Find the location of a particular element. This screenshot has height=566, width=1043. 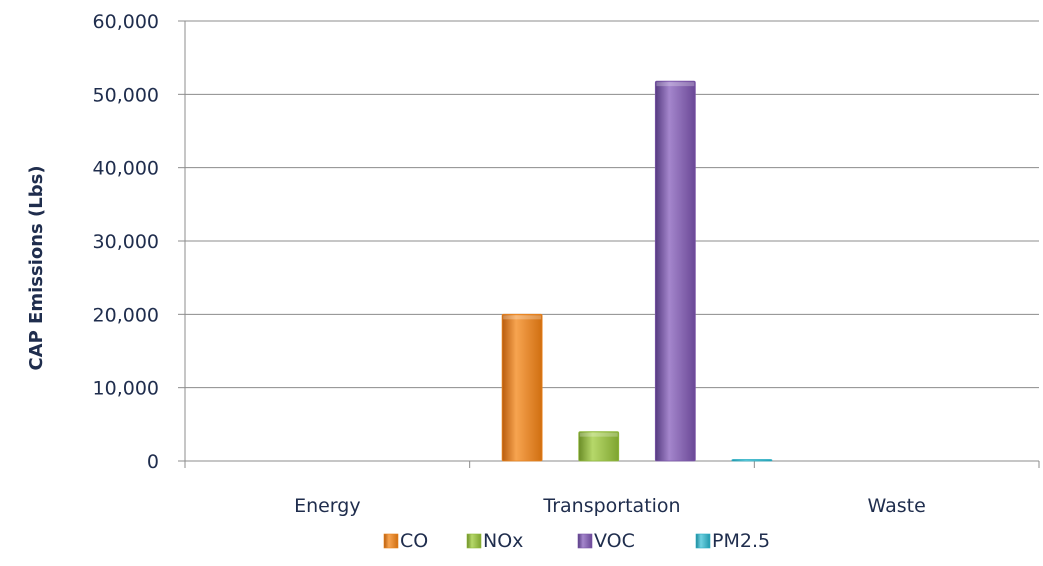

y-tick-label: 30,000 is located at coordinates (126, 242).